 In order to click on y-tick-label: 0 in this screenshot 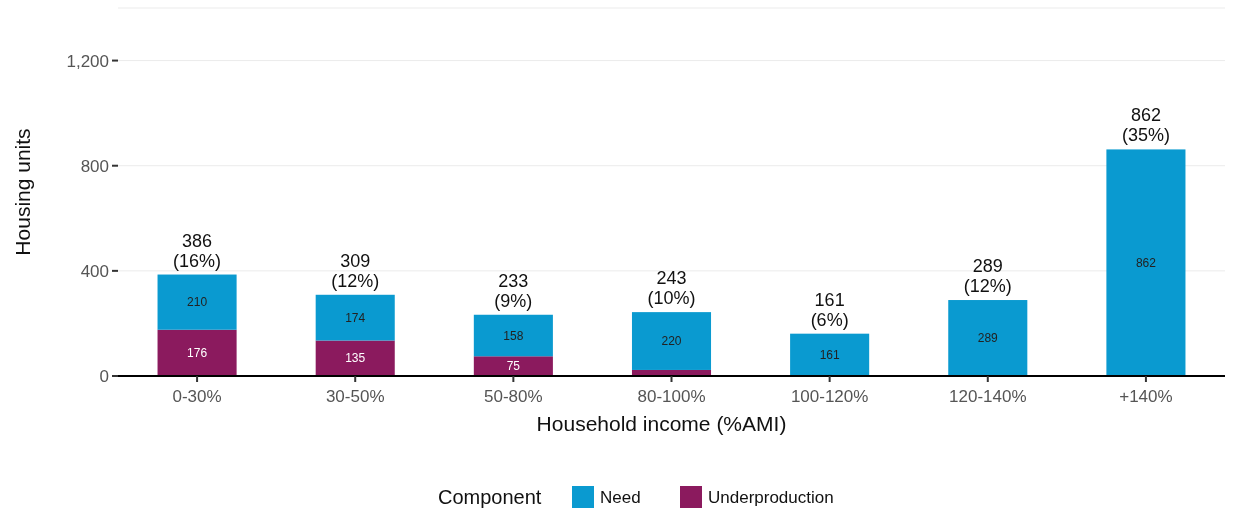, I will do `click(104, 376)`.